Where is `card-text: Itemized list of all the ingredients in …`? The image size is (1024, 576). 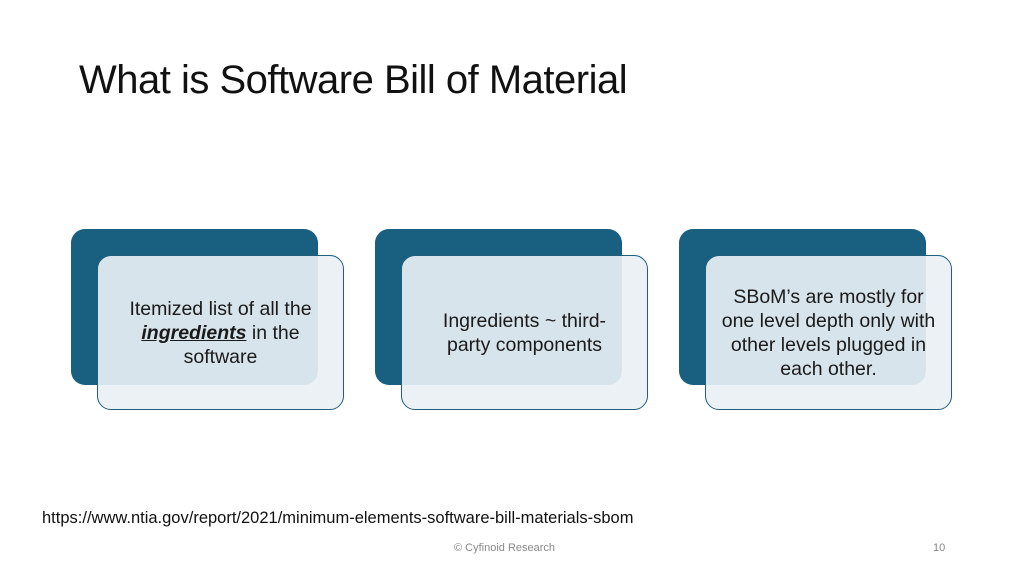 card-text: Itemized list of all the ingredients in … is located at coordinates (220, 333).